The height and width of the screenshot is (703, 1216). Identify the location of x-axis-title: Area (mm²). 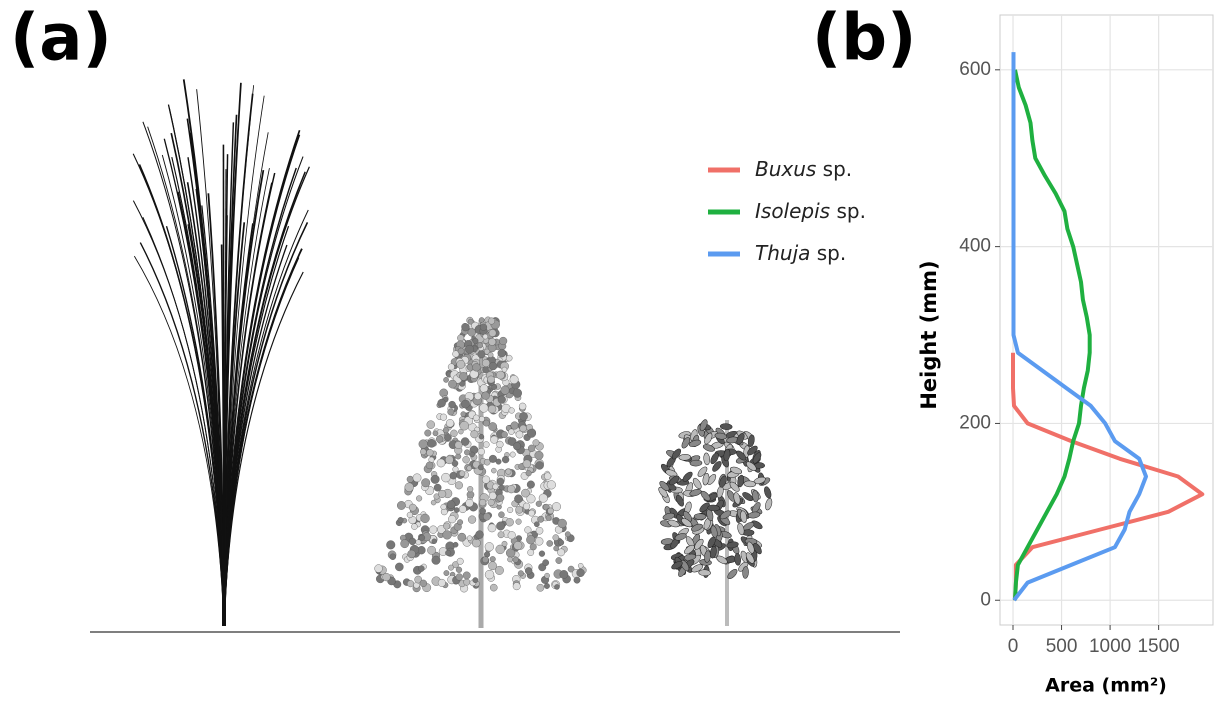
(1106, 686).